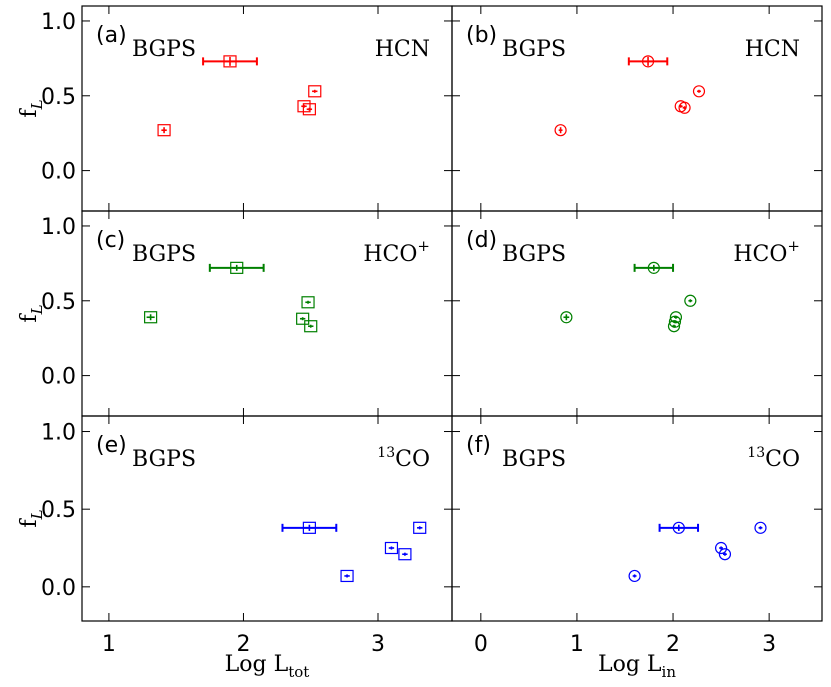 Image resolution: width=831 pixels, height=687 pixels. What do you see at coordinates (669, 672) in the screenshot?
I see `x-axis-label-sub: in` at bounding box center [669, 672].